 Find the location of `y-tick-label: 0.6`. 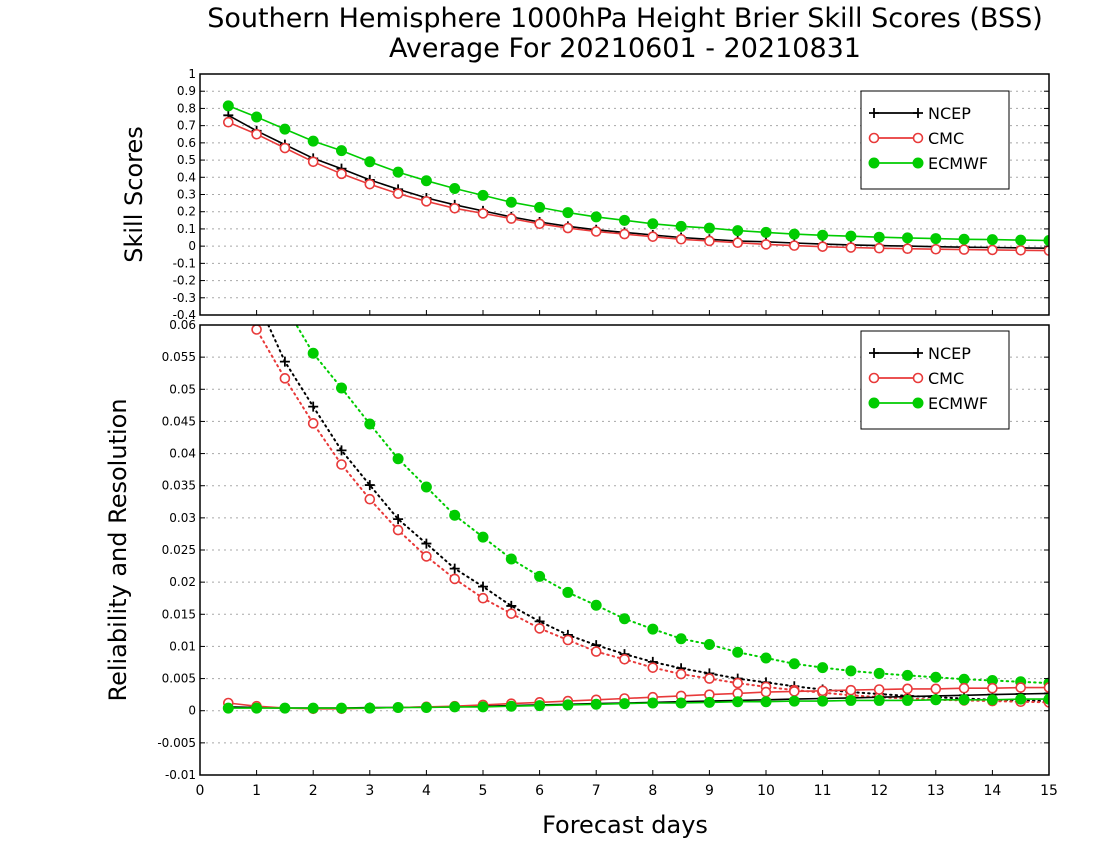

y-tick-label: 0.6 is located at coordinates (186, 143).